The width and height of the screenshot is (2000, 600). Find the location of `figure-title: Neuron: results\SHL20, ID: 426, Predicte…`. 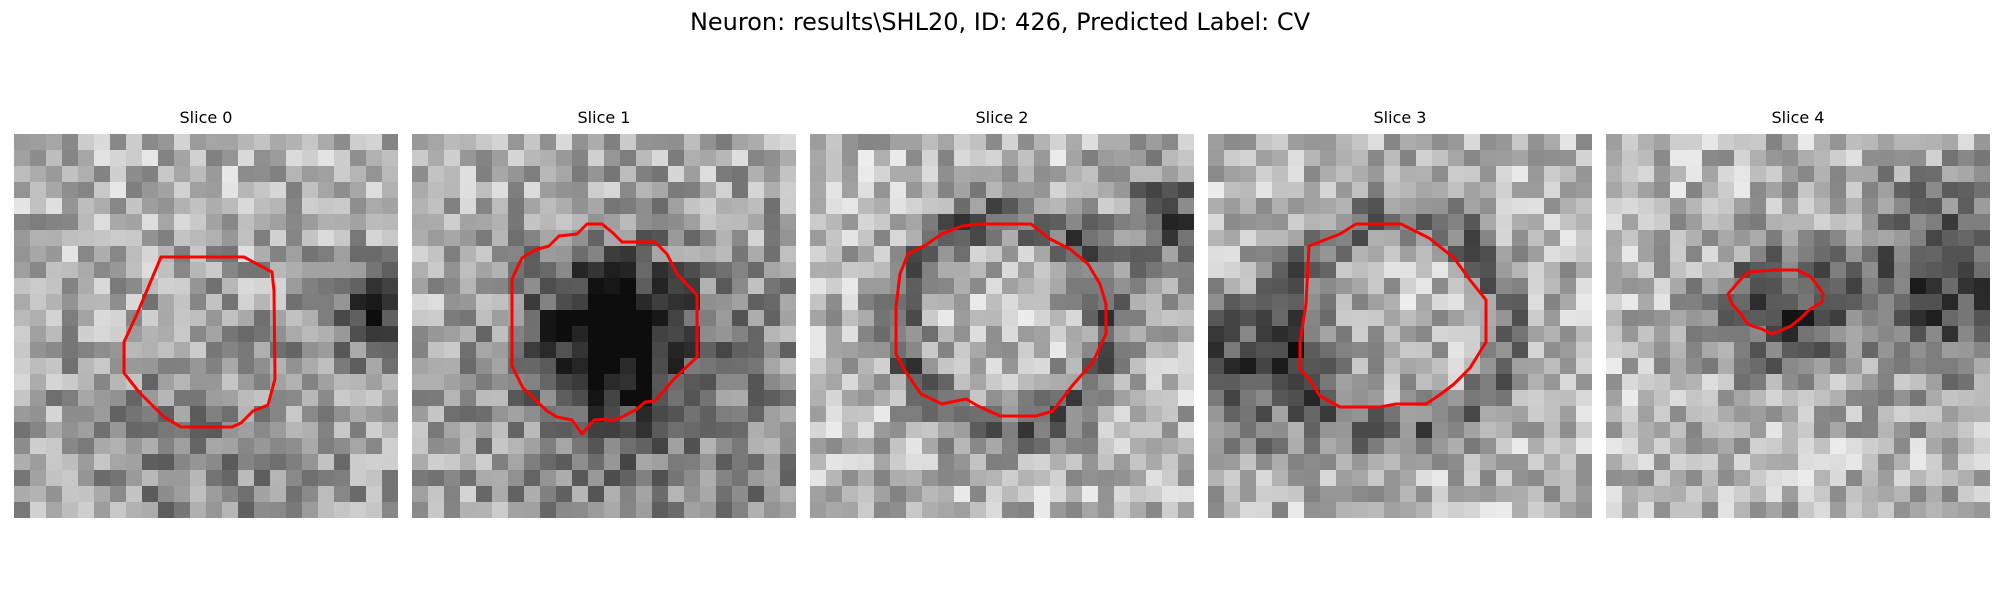

figure-title: Neuron: results\SHL20, ID: 426, Predicte… is located at coordinates (1000, 22).